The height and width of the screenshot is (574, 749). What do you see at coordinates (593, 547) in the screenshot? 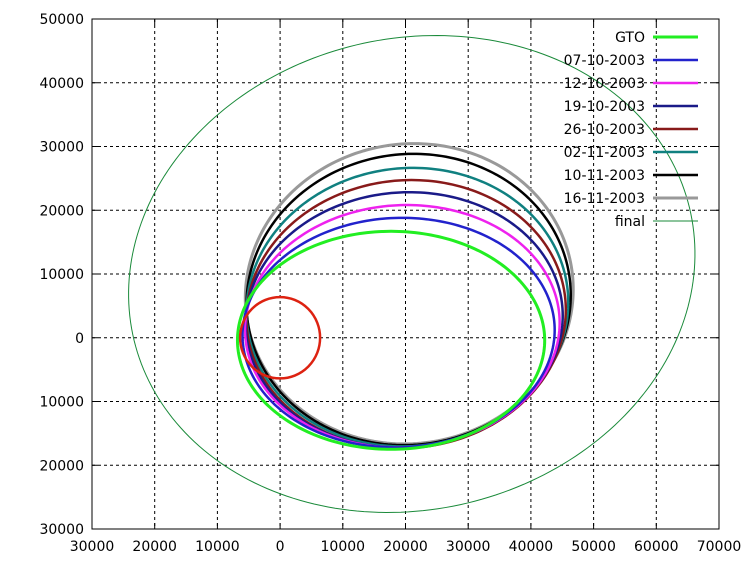
I see `x-tick-label: 50000` at bounding box center [593, 547].